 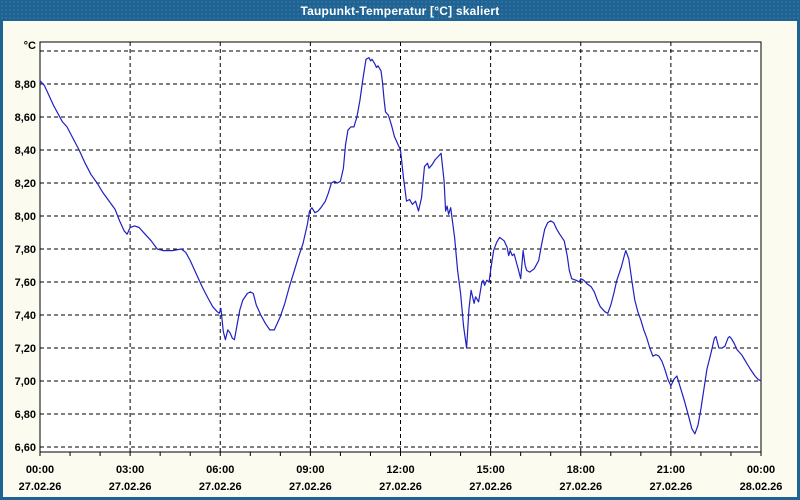 I want to click on y-axis-unit-label: °C, so click(x=30, y=46).